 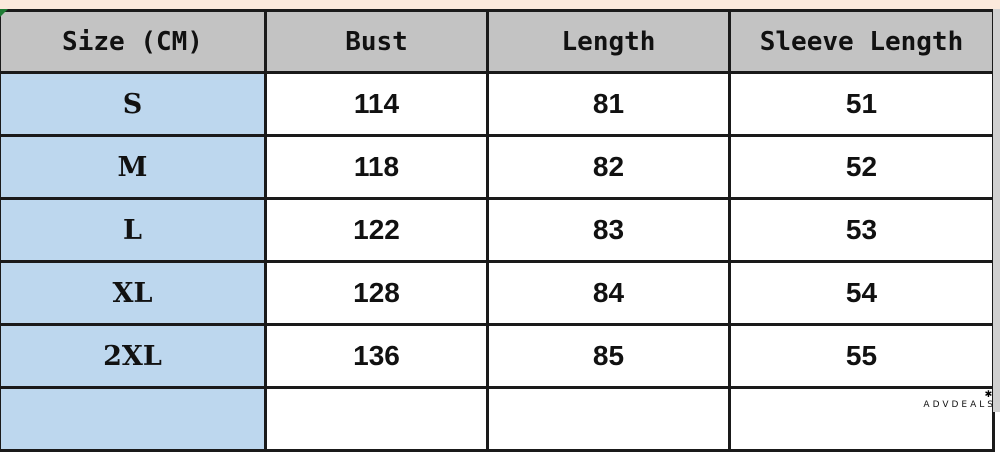 I want to click on bust-cell: 114, so click(x=376, y=104).